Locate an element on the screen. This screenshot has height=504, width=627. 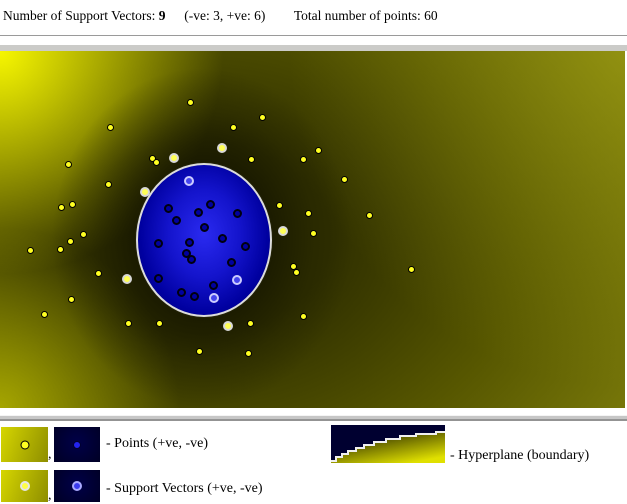
canvas-top-border is located at coordinates (313, 47).